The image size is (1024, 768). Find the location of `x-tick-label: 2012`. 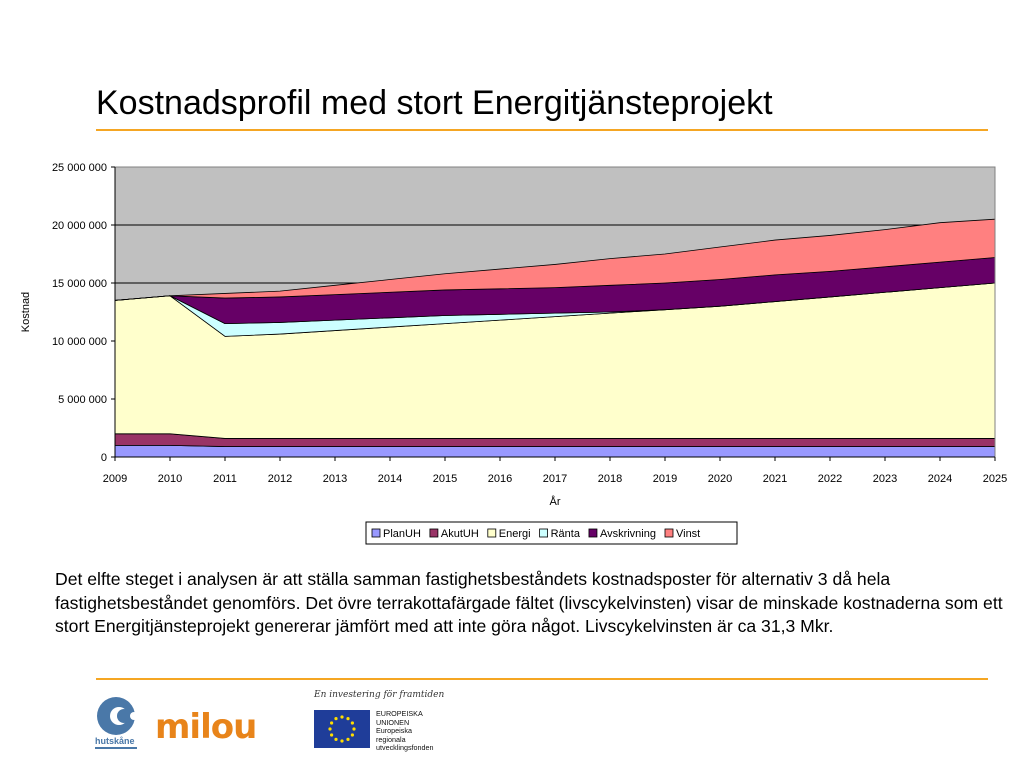

x-tick-label: 2012 is located at coordinates (280, 479).